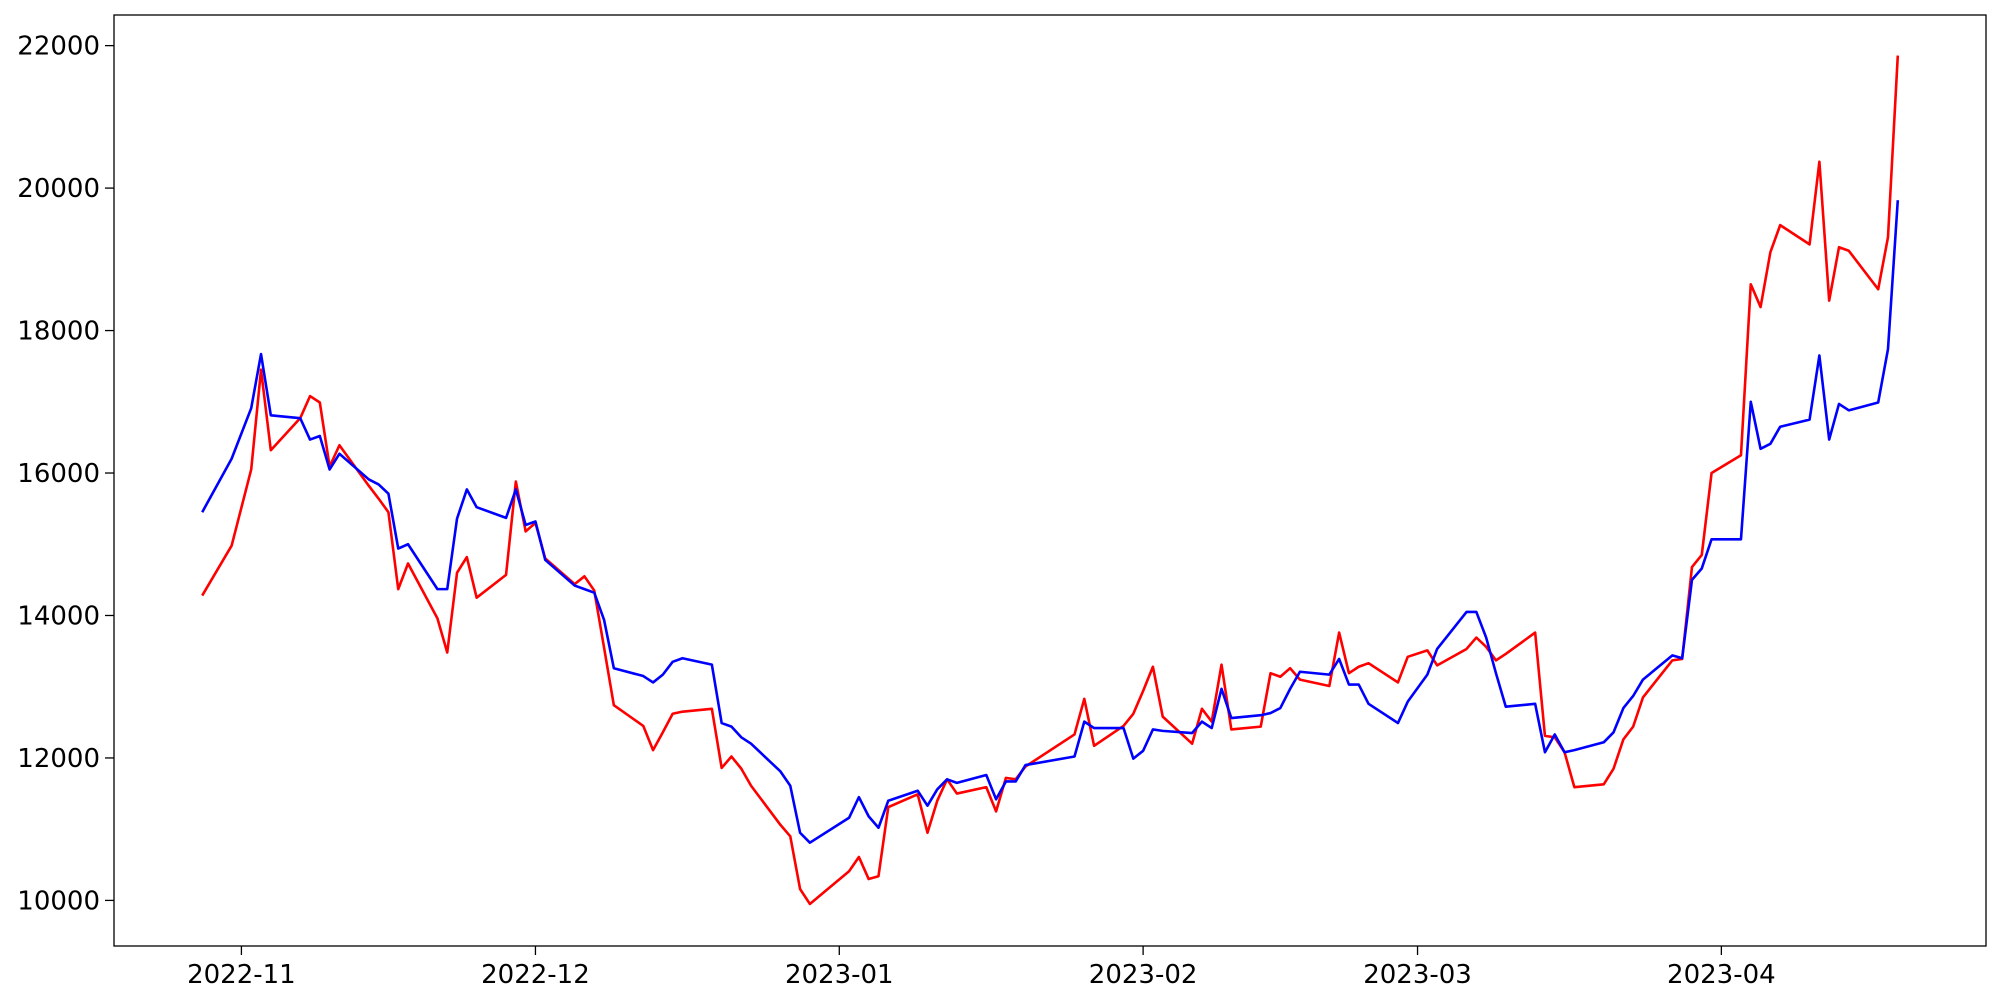 This screenshot has width=2000, height=1000. What do you see at coordinates (1721, 975) in the screenshot?
I see `x-tick-label: 2023-04` at bounding box center [1721, 975].